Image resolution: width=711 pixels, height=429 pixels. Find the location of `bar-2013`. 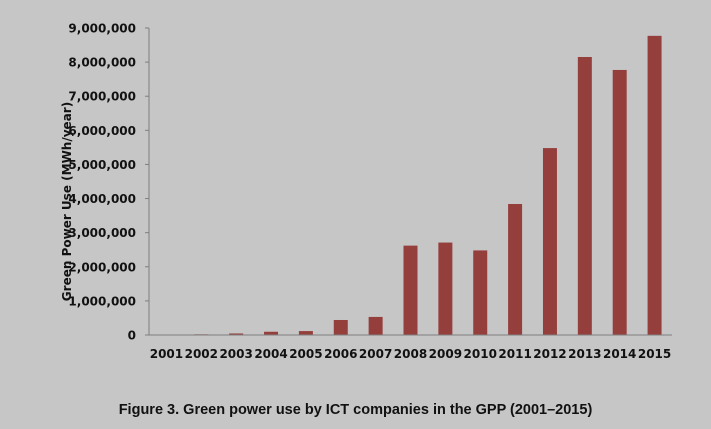

bar-2013 is located at coordinates (584, 195).